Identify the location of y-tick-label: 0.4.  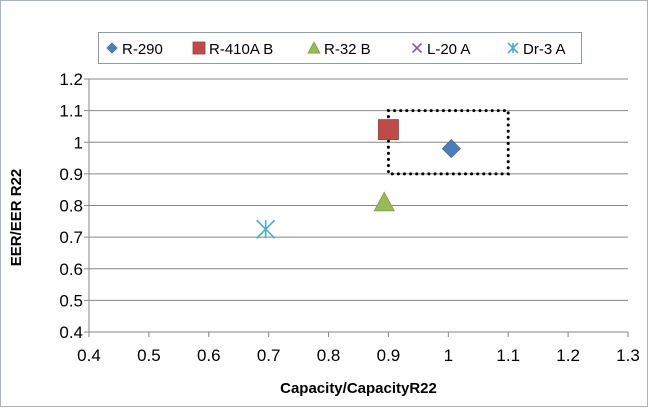
(71, 332).